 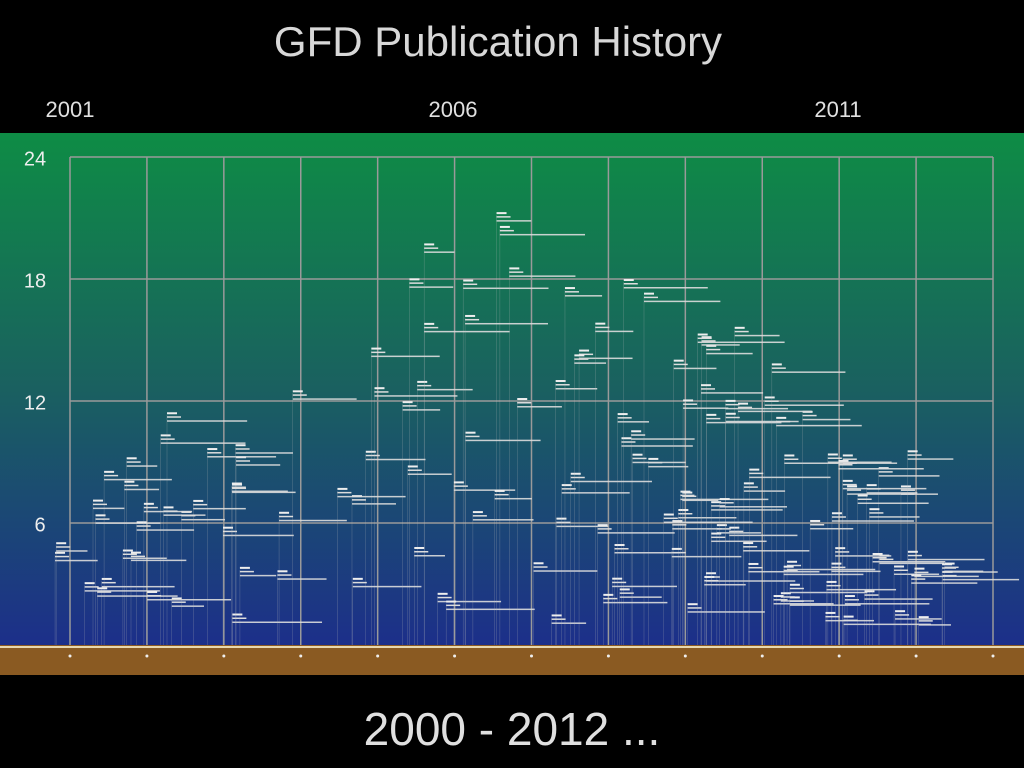 What do you see at coordinates (453, 109) in the screenshot?
I see `year-label: 2006` at bounding box center [453, 109].